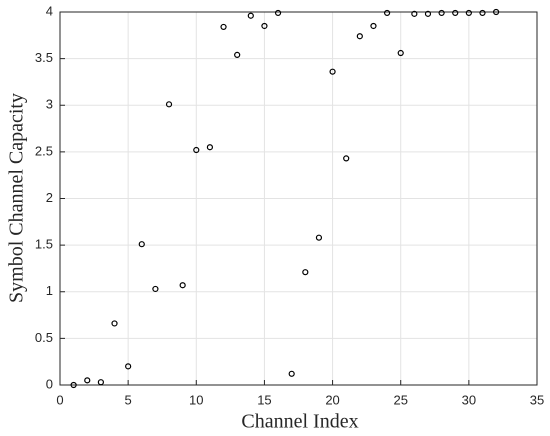 Image resolution: width=550 pixels, height=436 pixels. What do you see at coordinates (49, 10) in the screenshot?
I see `y-tick-label: 4` at bounding box center [49, 10].